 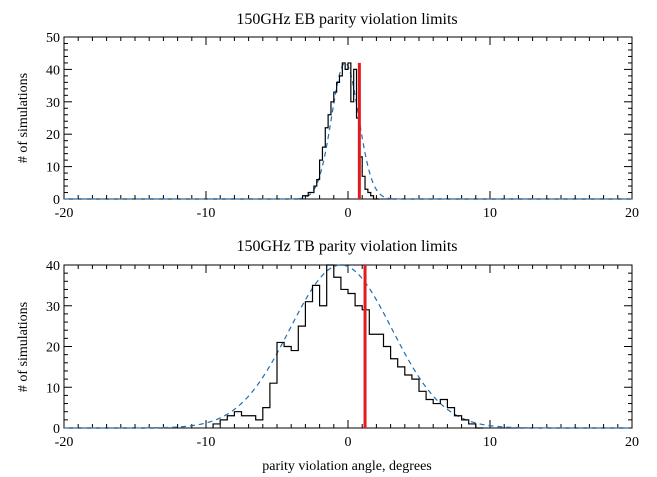 I want to click on tb-y-tick-label: 40, so click(x=53, y=266).